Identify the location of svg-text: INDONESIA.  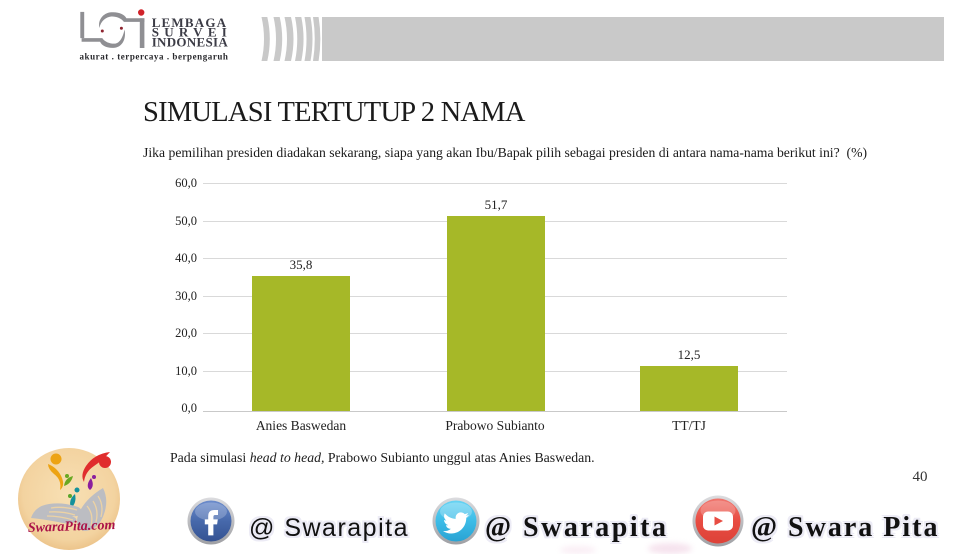
(190, 42).